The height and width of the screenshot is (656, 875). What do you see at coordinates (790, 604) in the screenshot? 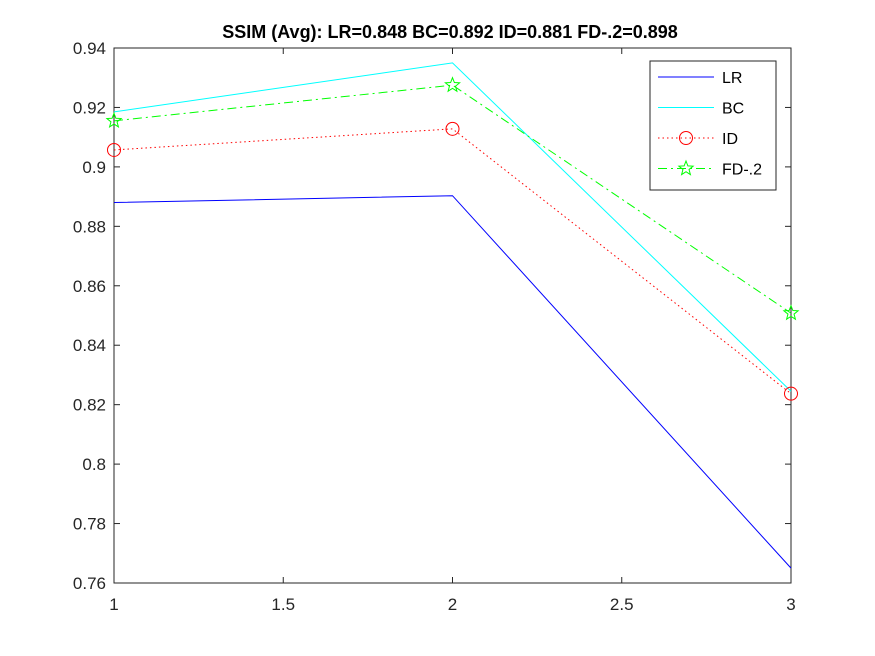
I see `x-tick-label: 3` at bounding box center [790, 604].